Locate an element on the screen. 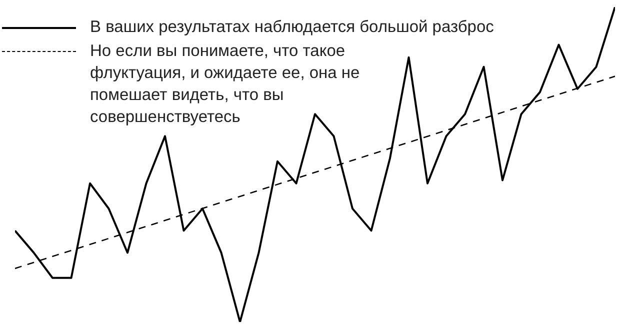 Image resolution: width=622 pixels, height=329 pixels. legend-label: В ваших результатах наблюдается большой разброс is located at coordinates (292, 27).